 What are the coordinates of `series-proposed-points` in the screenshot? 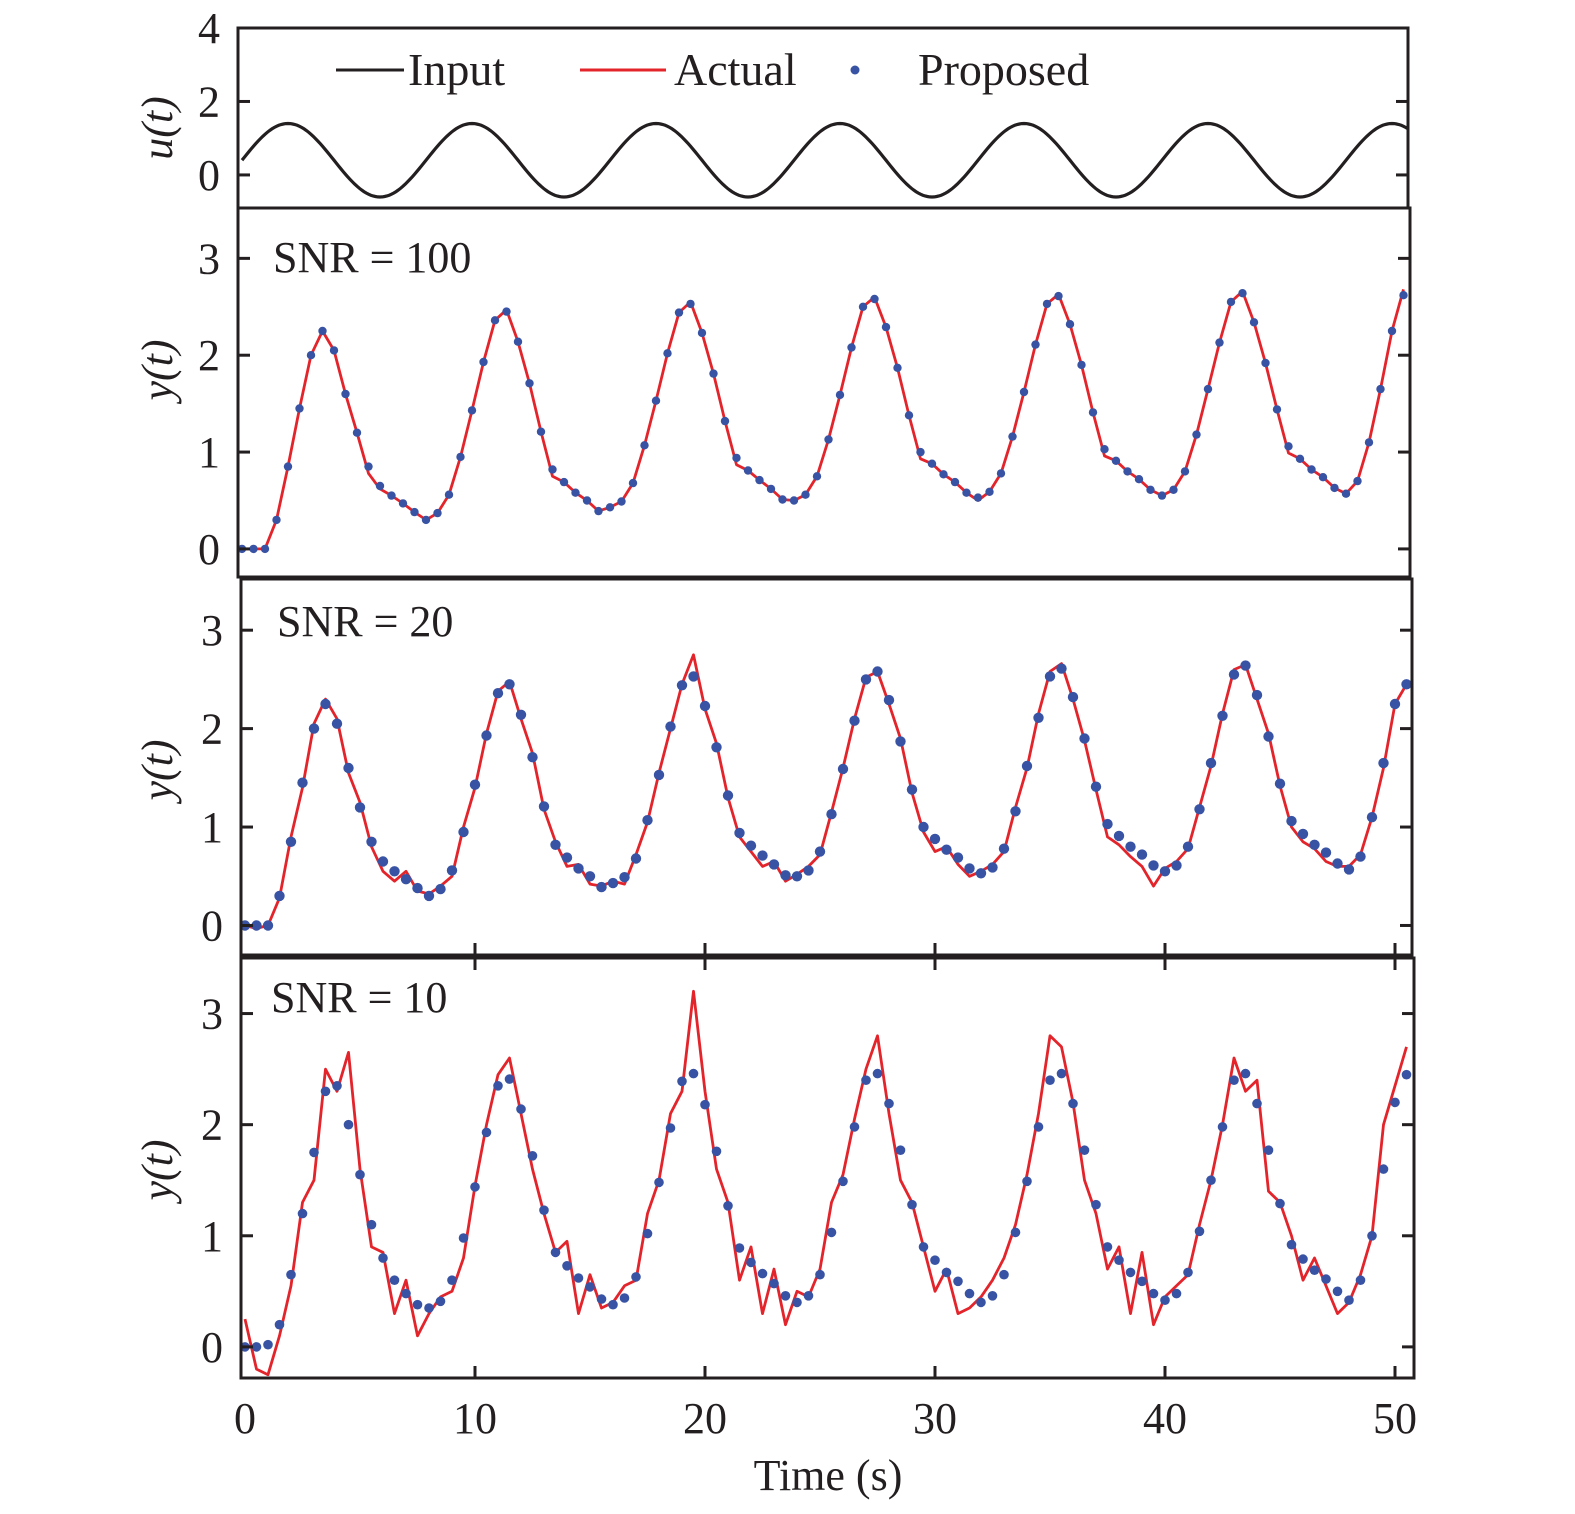 It's located at (826, 1210).